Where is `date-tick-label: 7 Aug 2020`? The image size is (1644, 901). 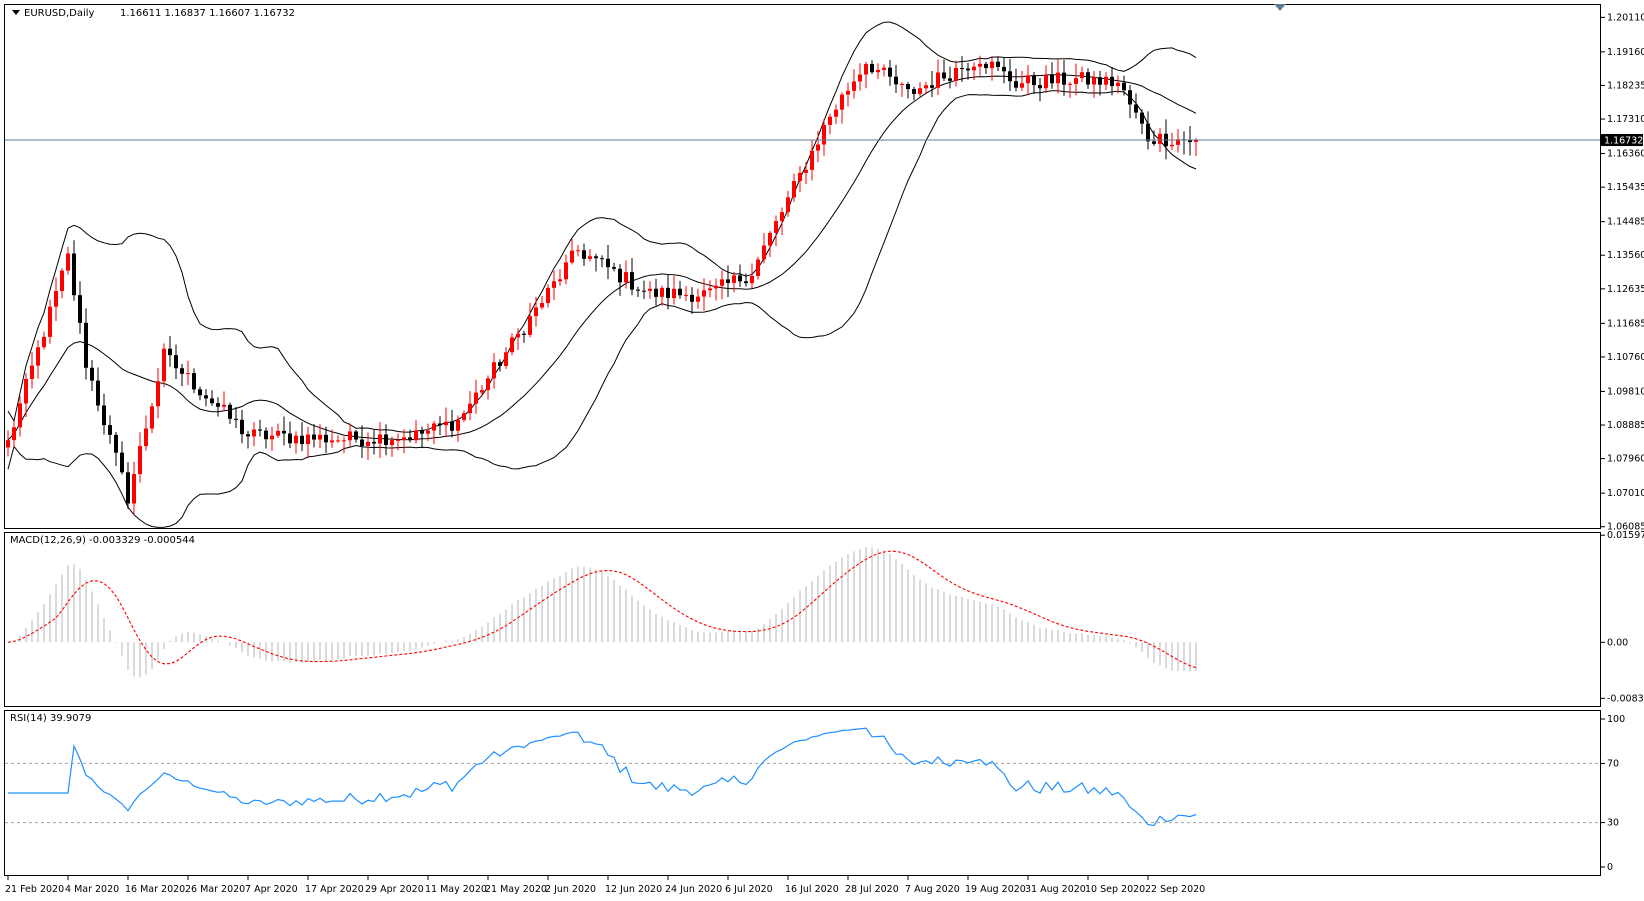
date-tick-label: 7 Aug 2020 is located at coordinates (932, 889).